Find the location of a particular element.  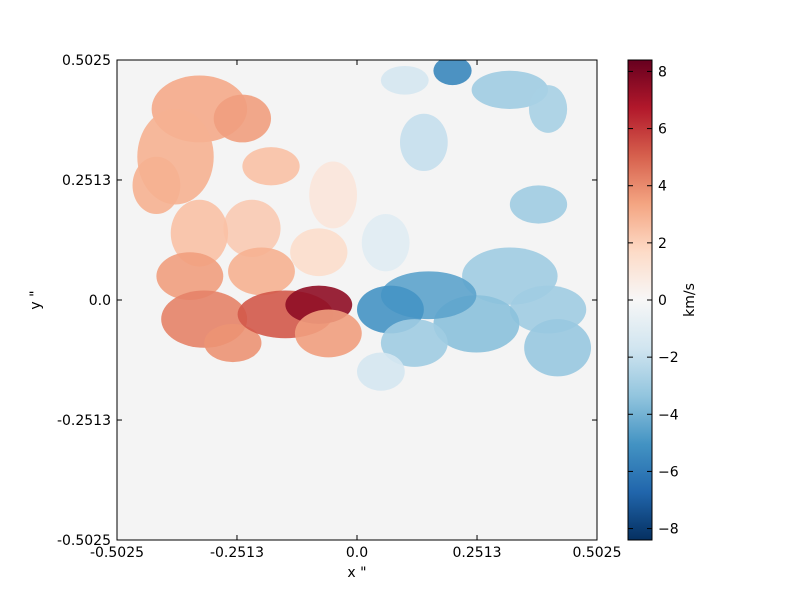

x-tick-label: -0.5025 is located at coordinates (117, 553).